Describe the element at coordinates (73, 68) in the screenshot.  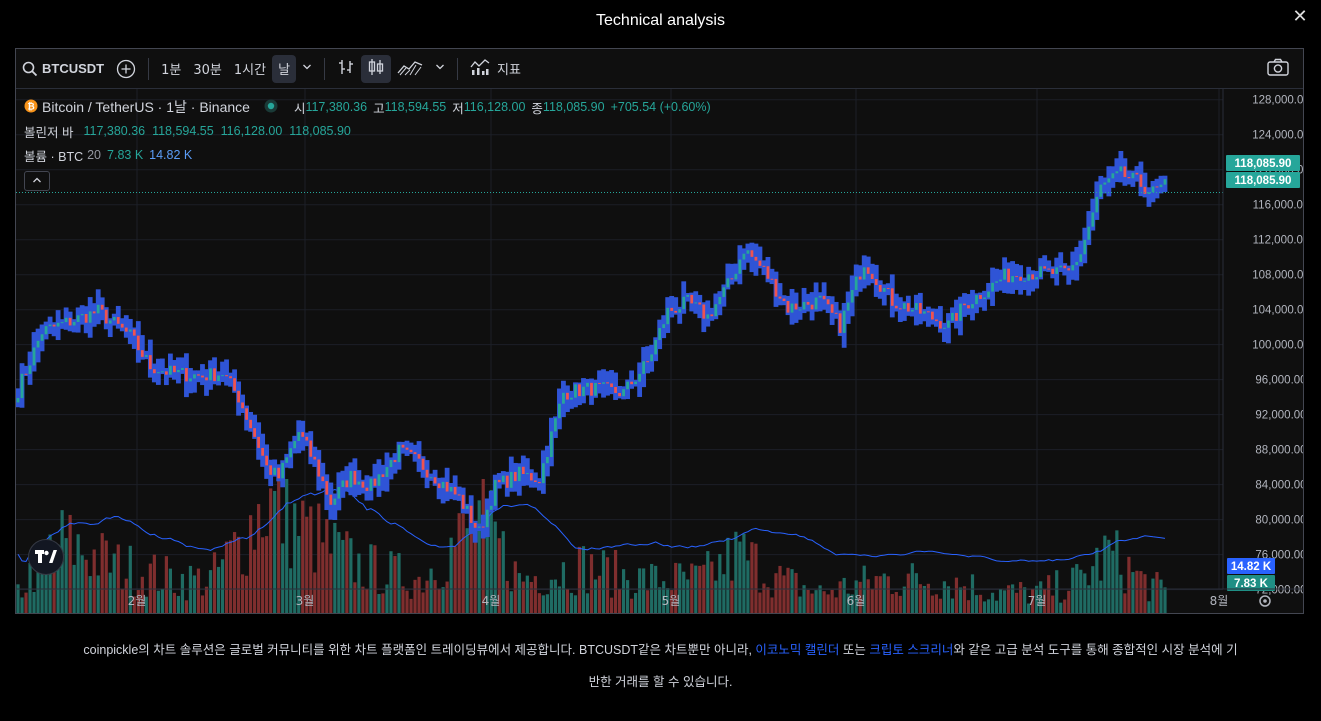
I see `symbol-name: BTCUSDT` at that location.